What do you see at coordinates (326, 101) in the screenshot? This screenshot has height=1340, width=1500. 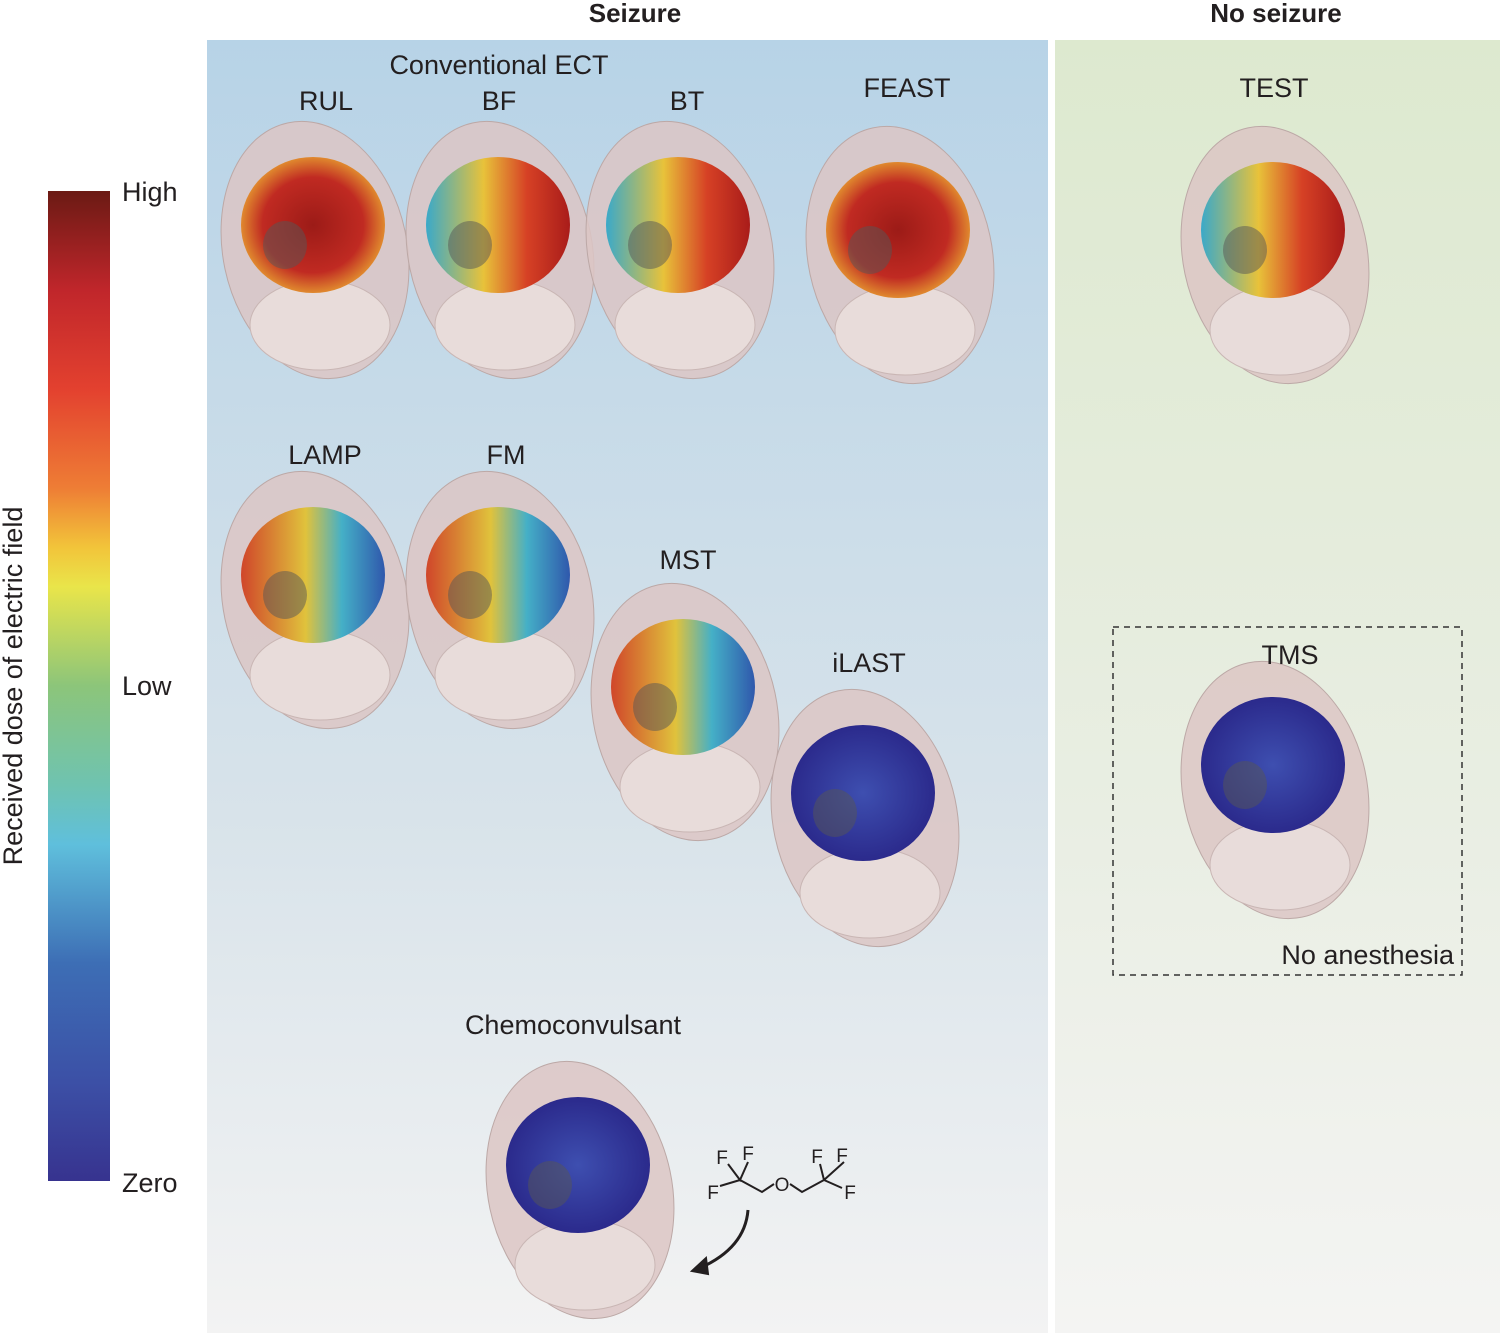 I see `method-label: RUL` at bounding box center [326, 101].